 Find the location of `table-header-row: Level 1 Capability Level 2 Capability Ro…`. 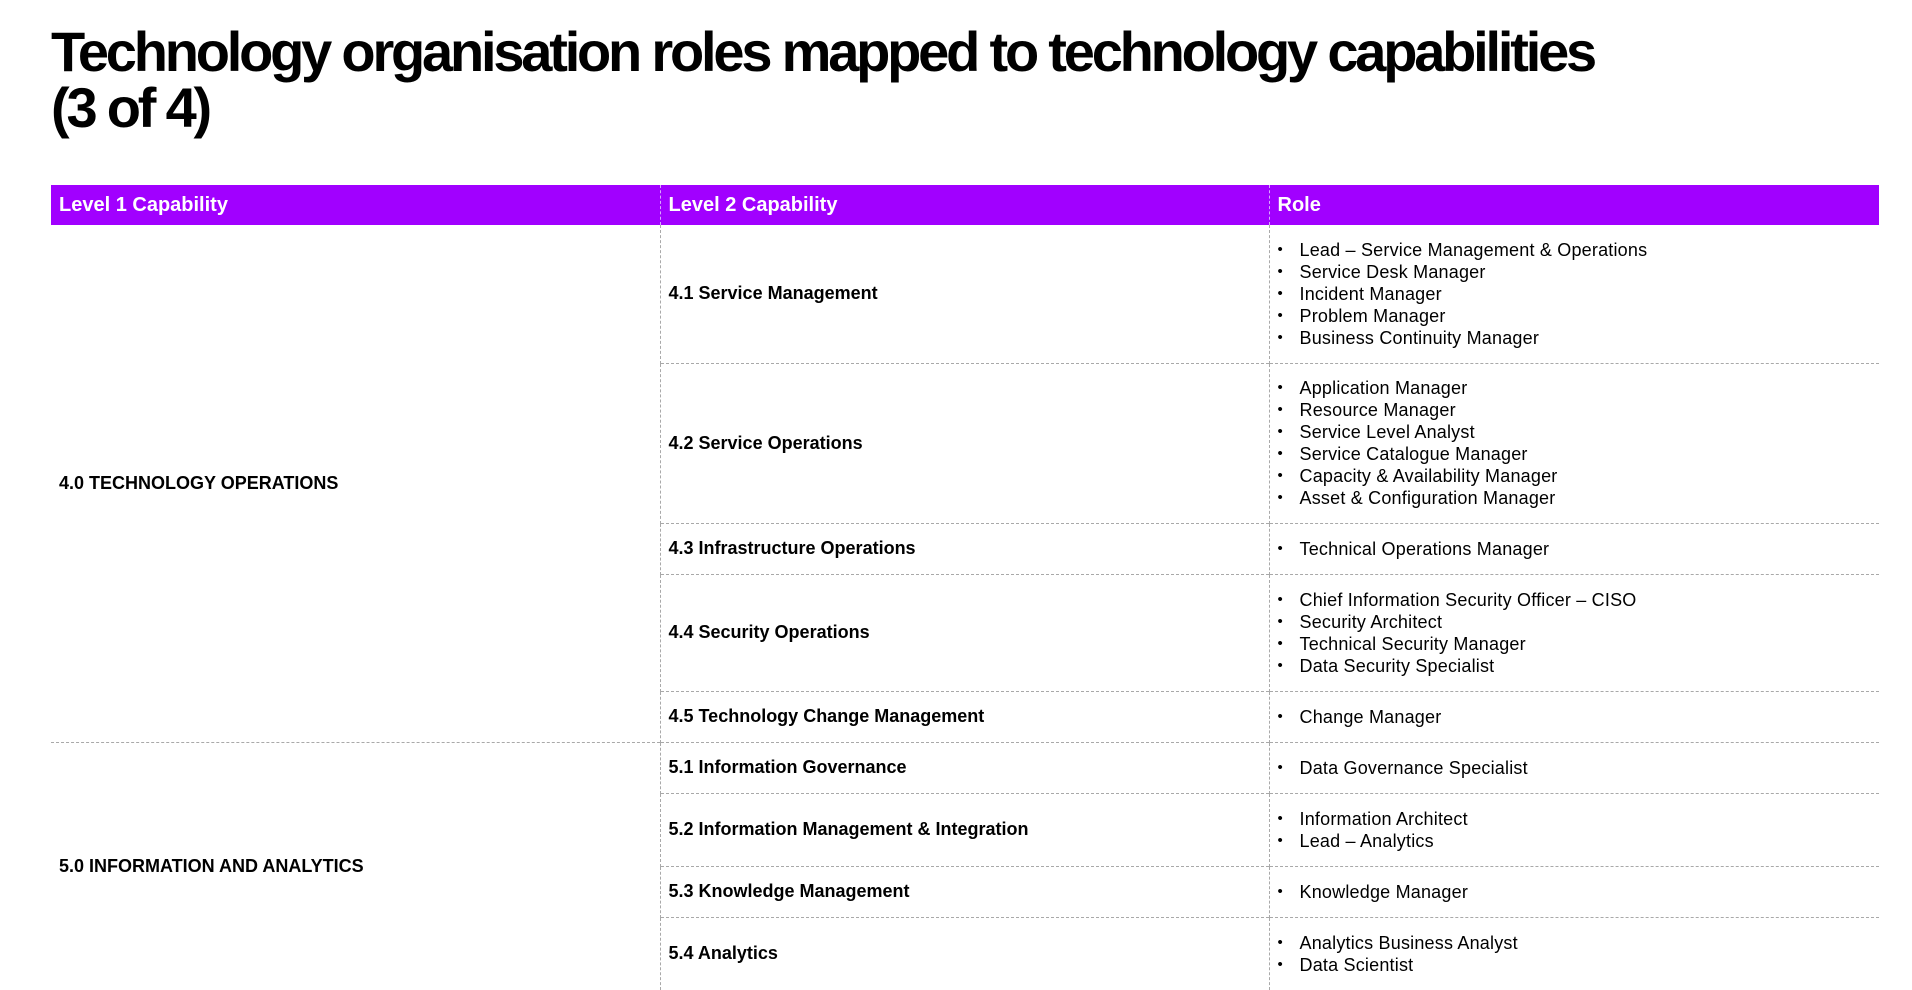

table-header-row: Level 1 Capability Level 2 Capability Ro… is located at coordinates (965, 205).